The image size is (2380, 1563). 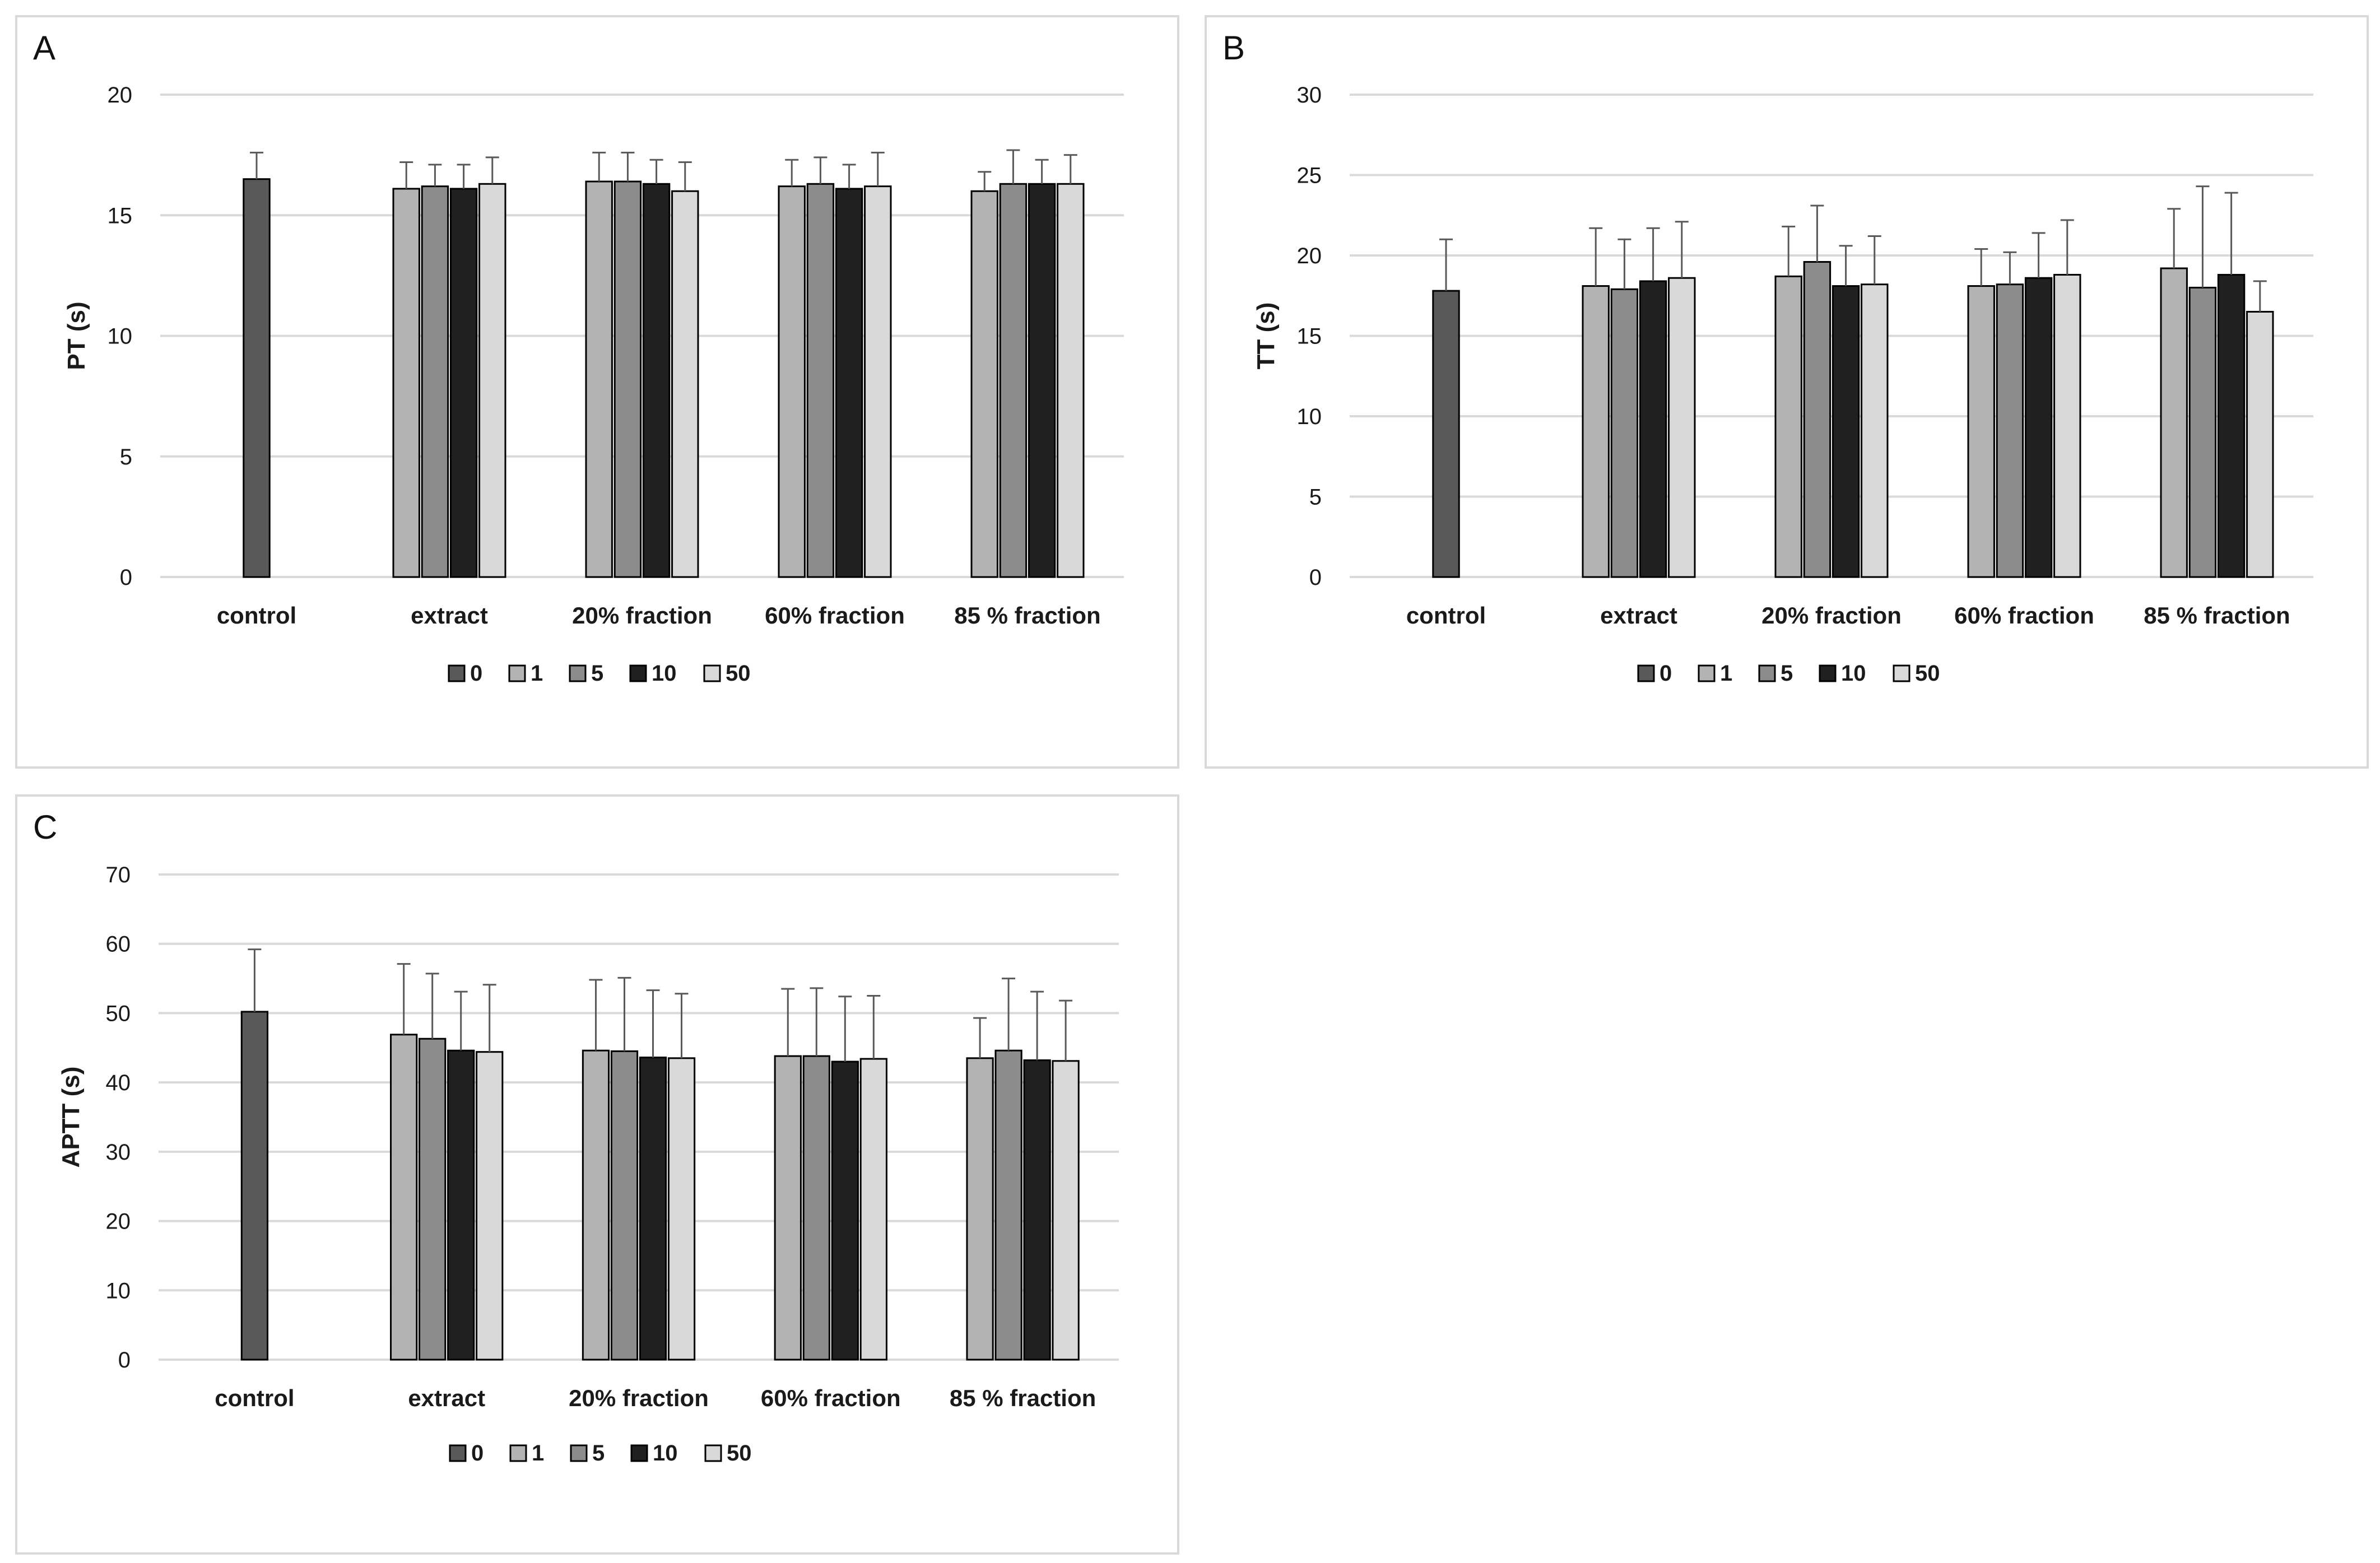 What do you see at coordinates (44, 48) in the screenshot?
I see `panel-letter: A` at bounding box center [44, 48].